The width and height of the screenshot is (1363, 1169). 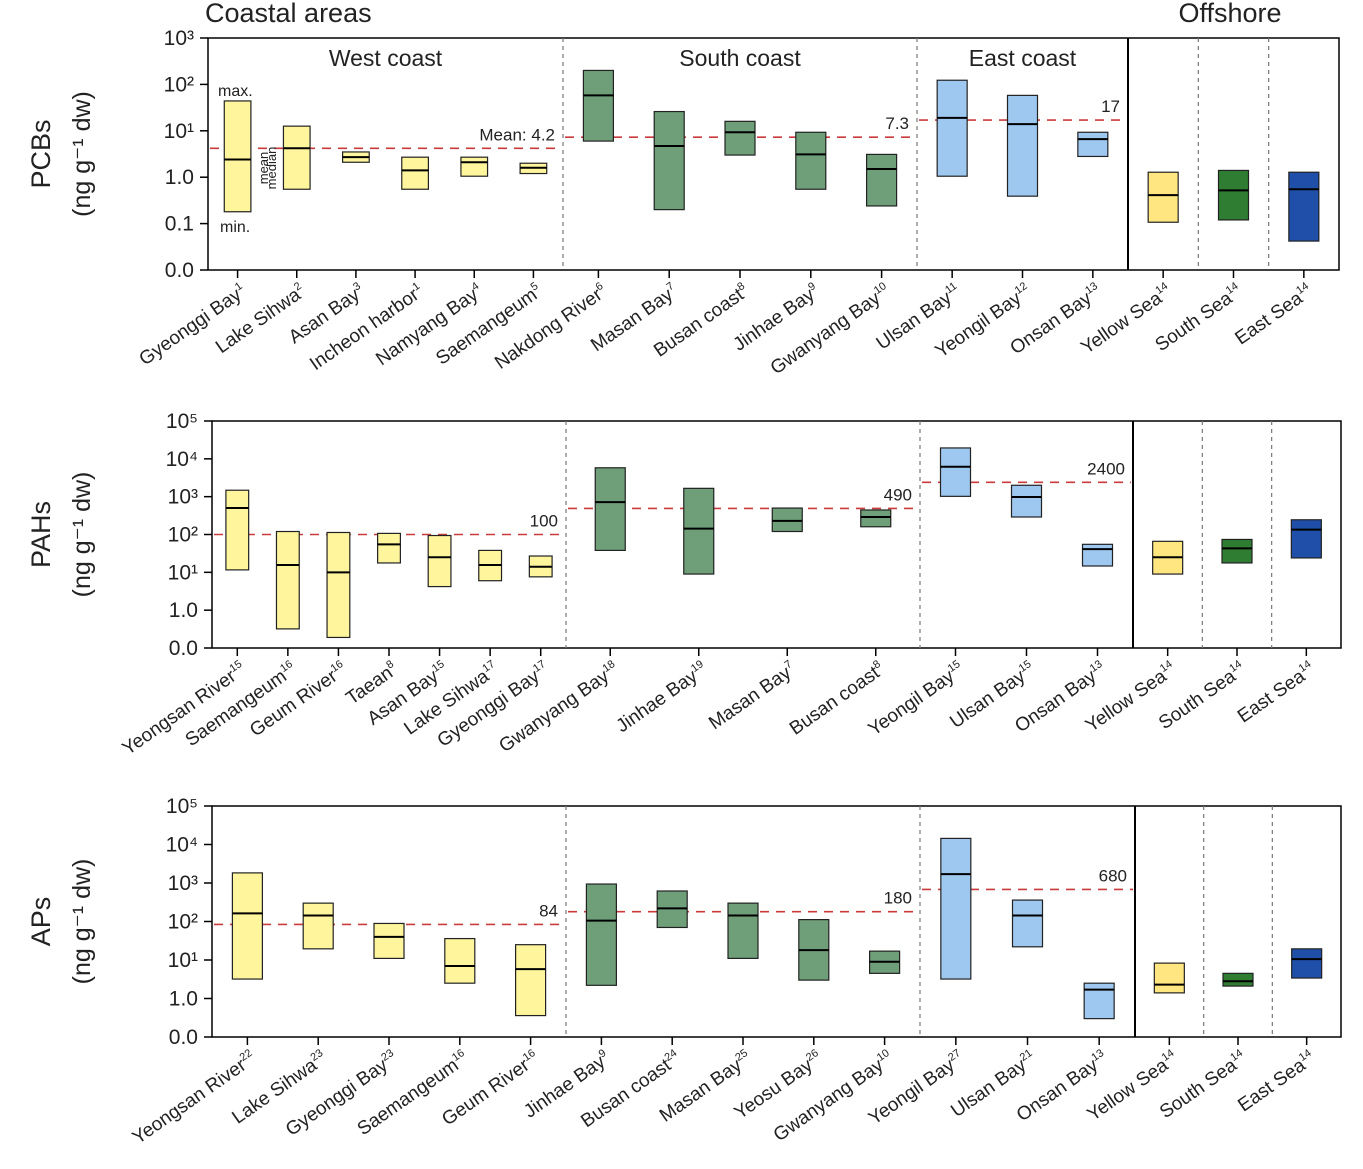 I want to click on category-name: Gyeonggi Bay, so click(x=191, y=327).